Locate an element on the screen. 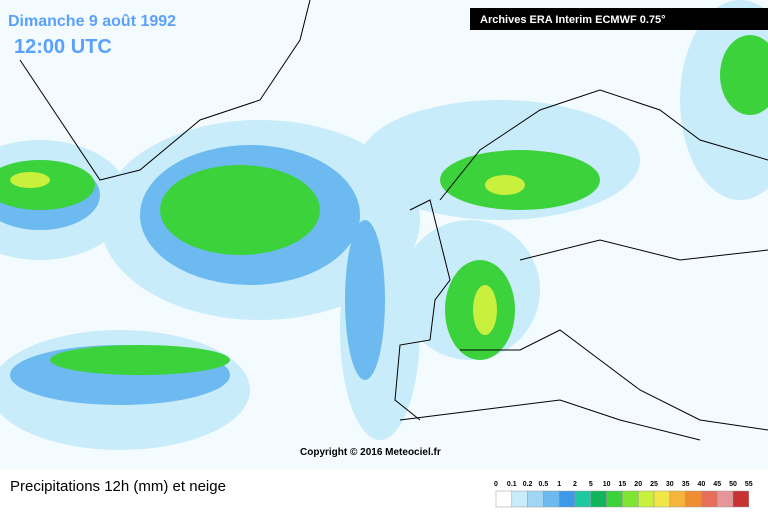 Image resolution: width=768 pixels, height=512 pixels. time-label: 12:00 UTC is located at coordinates (63, 47).